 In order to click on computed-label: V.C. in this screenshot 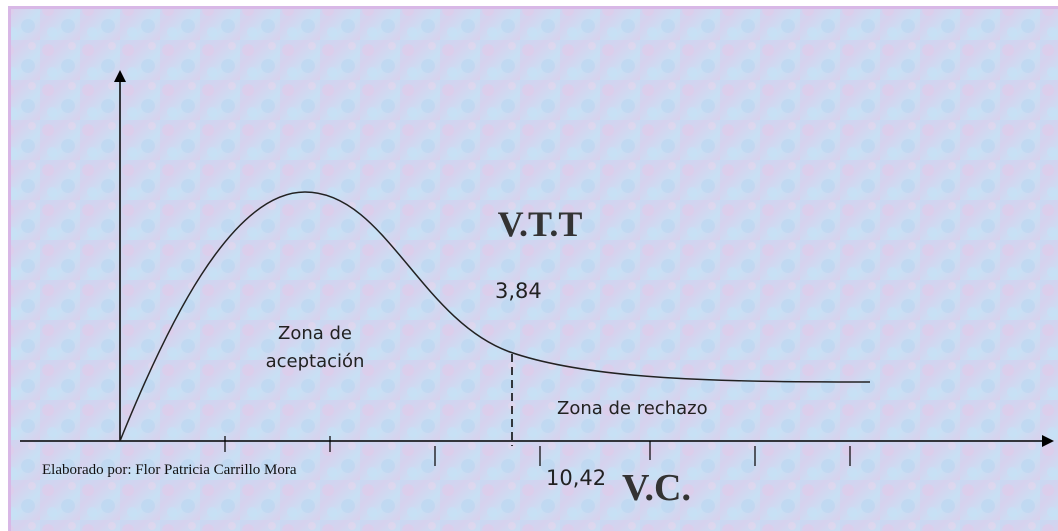, I will do `click(656, 488)`.